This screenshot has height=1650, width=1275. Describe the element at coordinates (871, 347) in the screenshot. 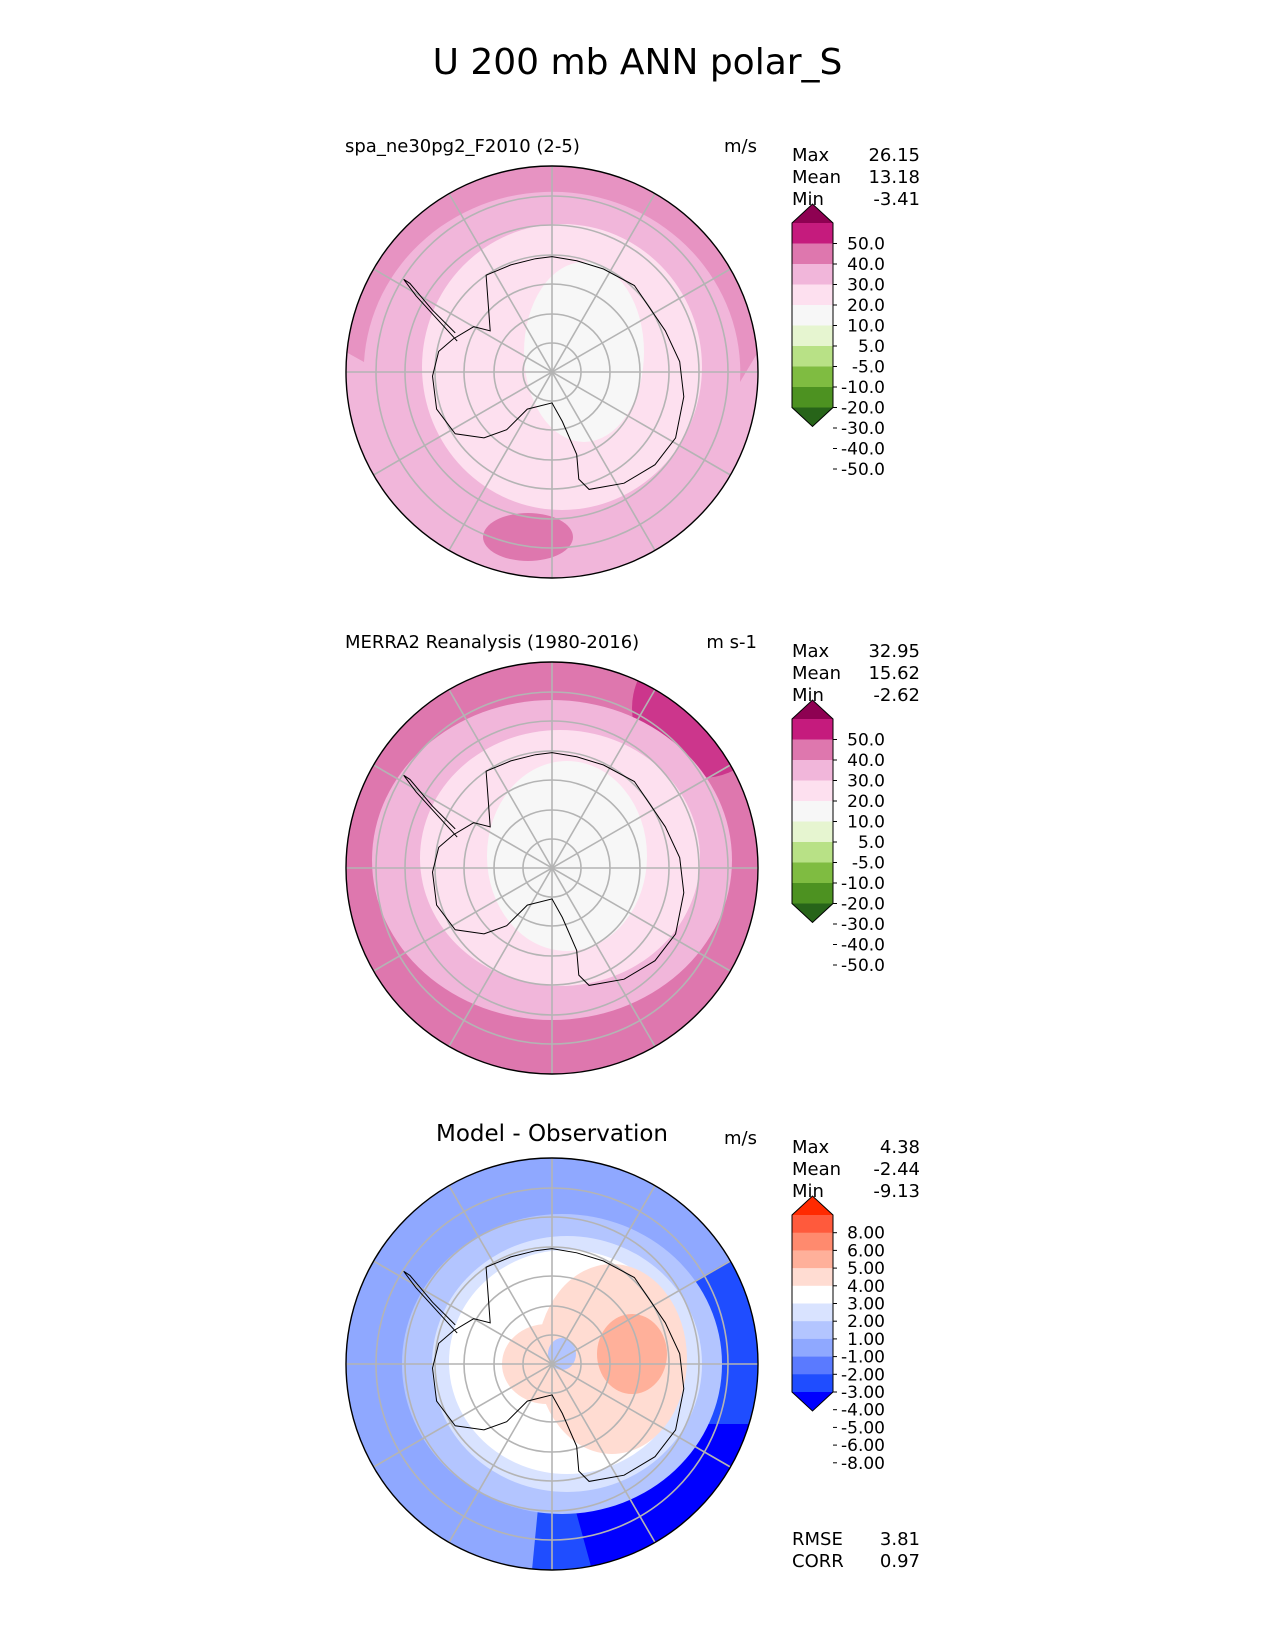

I see `panel1-colorbar-tick-label: 5.0` at that location.